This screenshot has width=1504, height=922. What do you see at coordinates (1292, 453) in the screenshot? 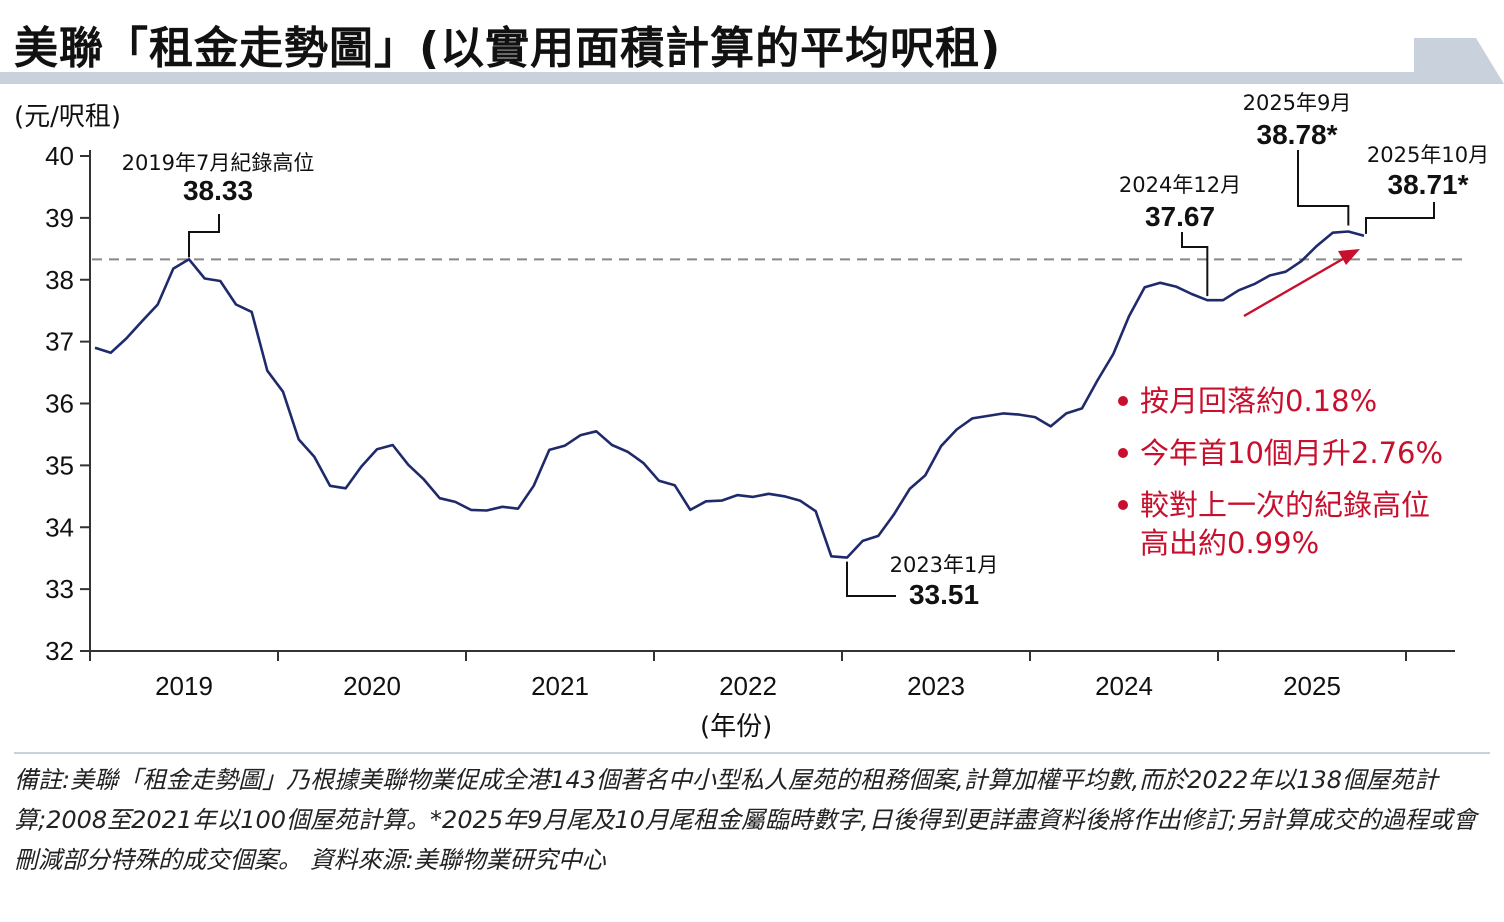
I see `note-text: 今年首10個月升2.76%` at bounding box center [1292, 453].